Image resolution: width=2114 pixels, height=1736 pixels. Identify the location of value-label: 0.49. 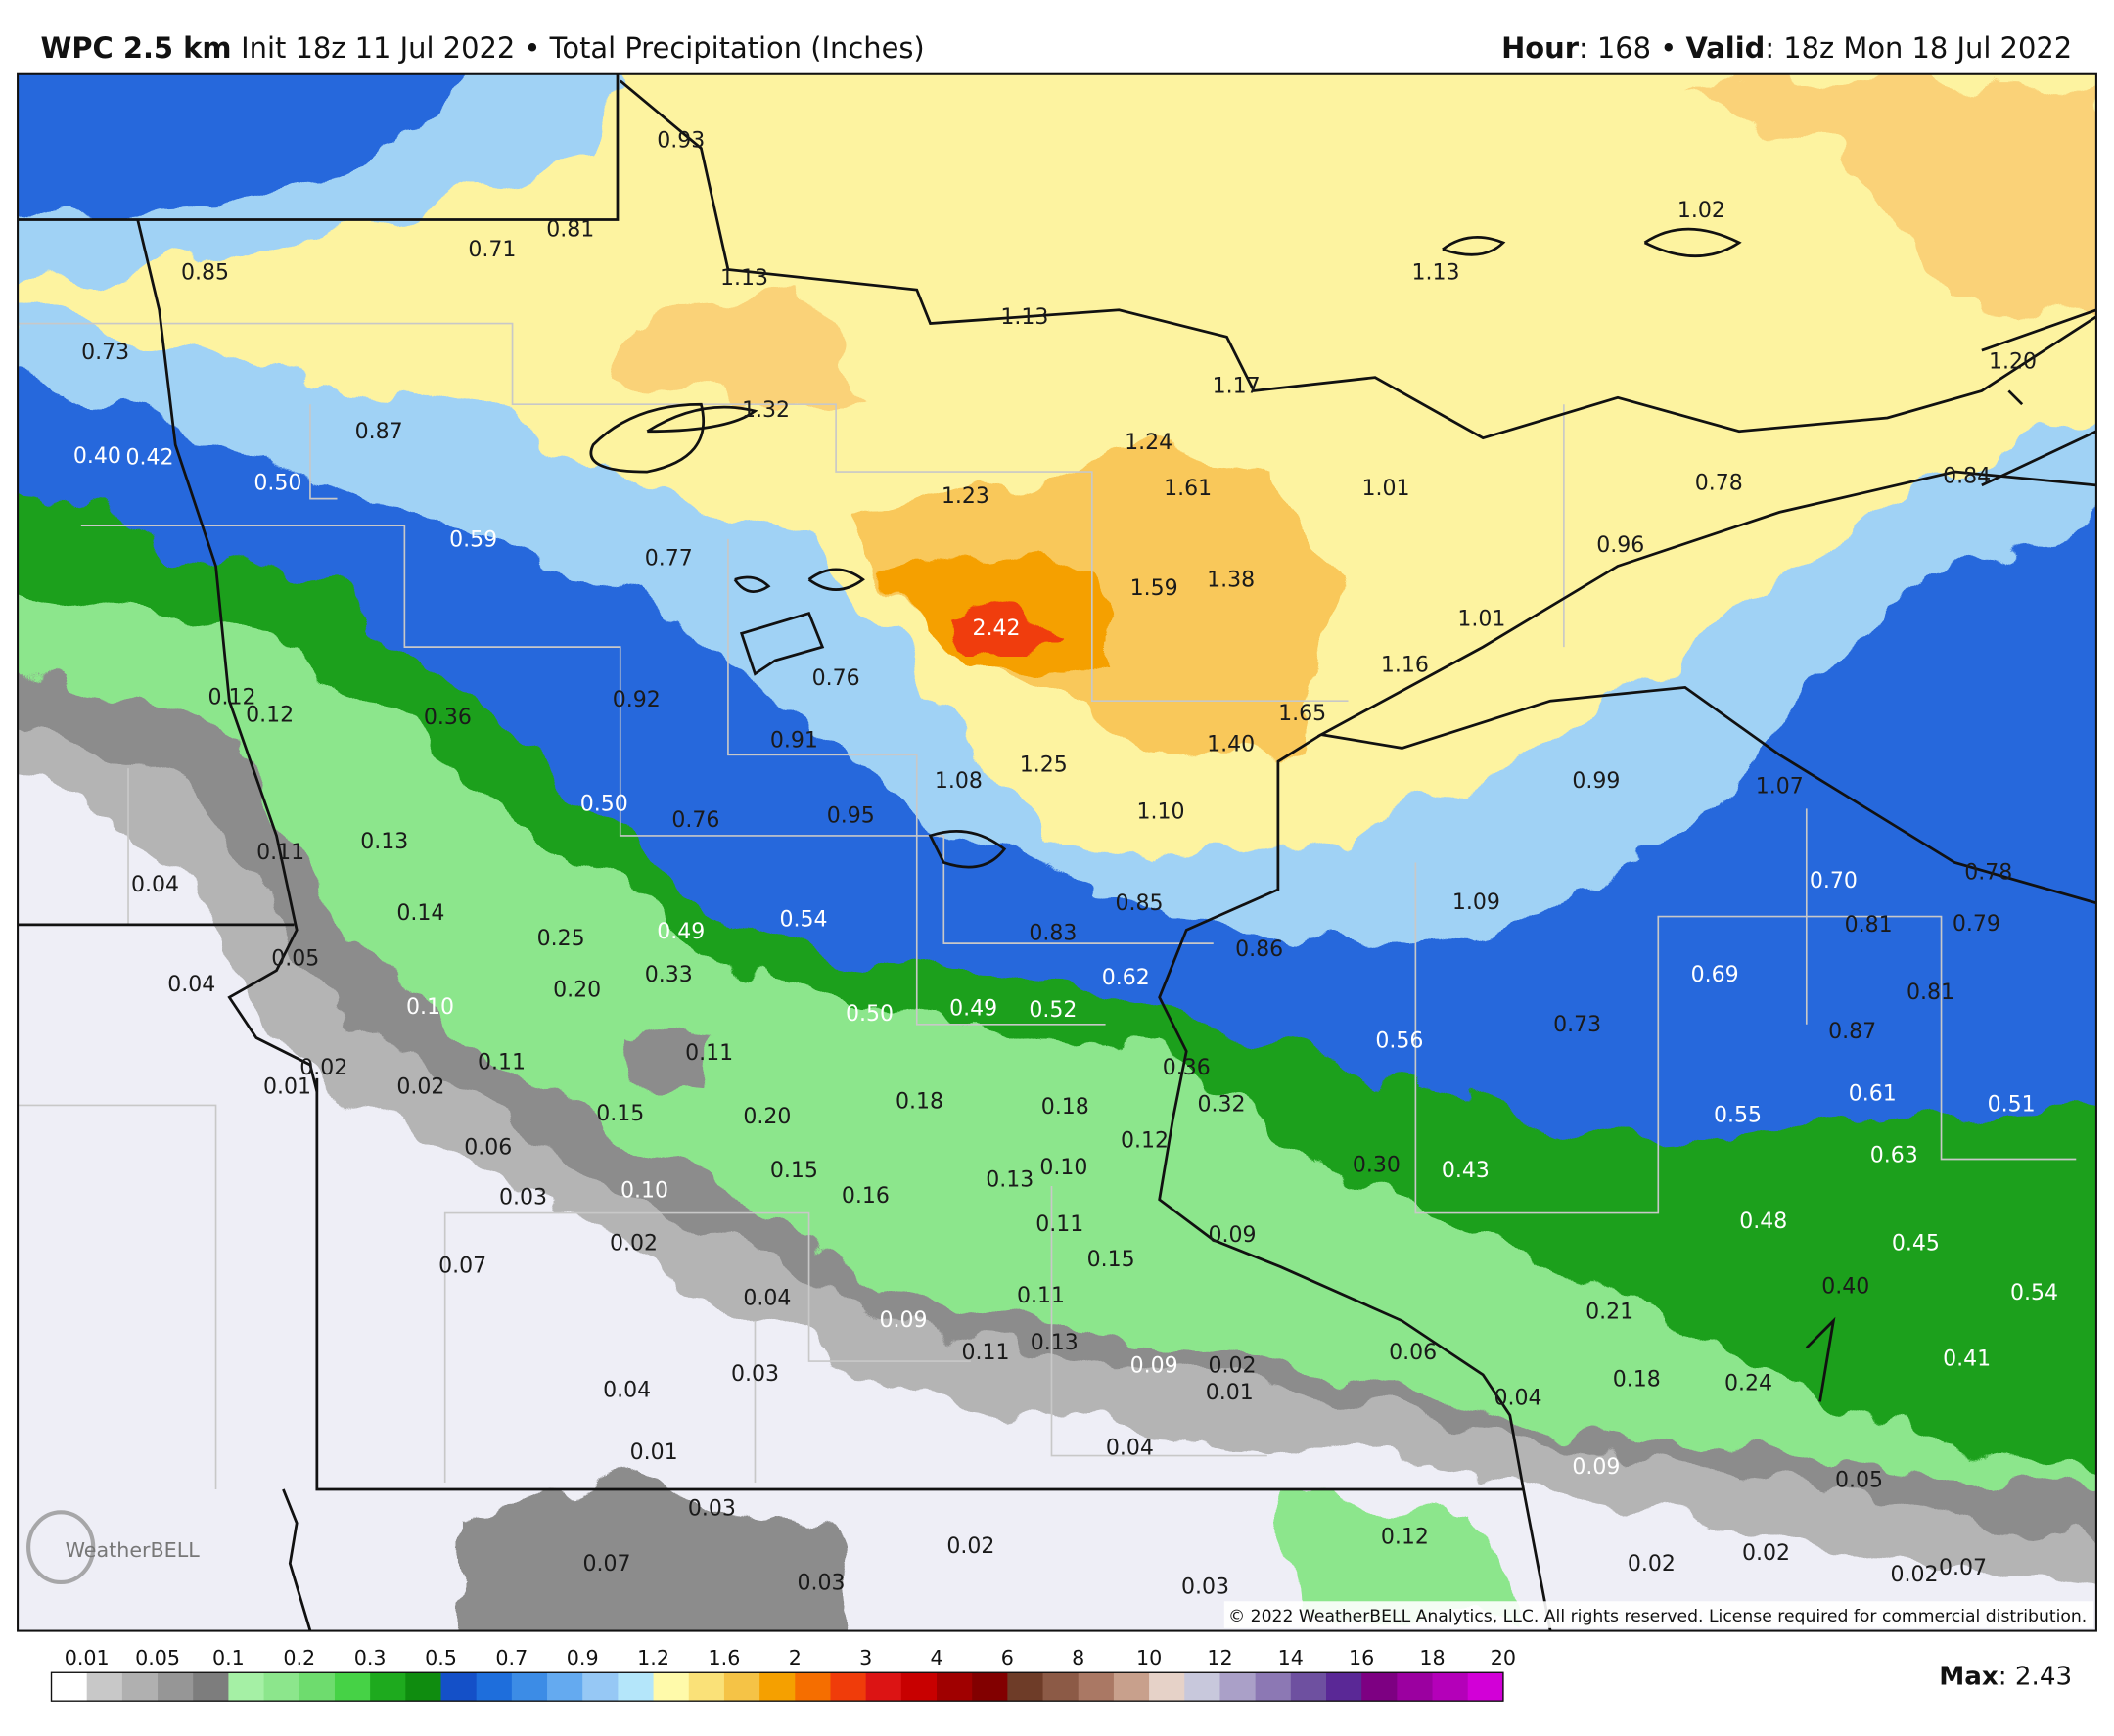
(681, 932).